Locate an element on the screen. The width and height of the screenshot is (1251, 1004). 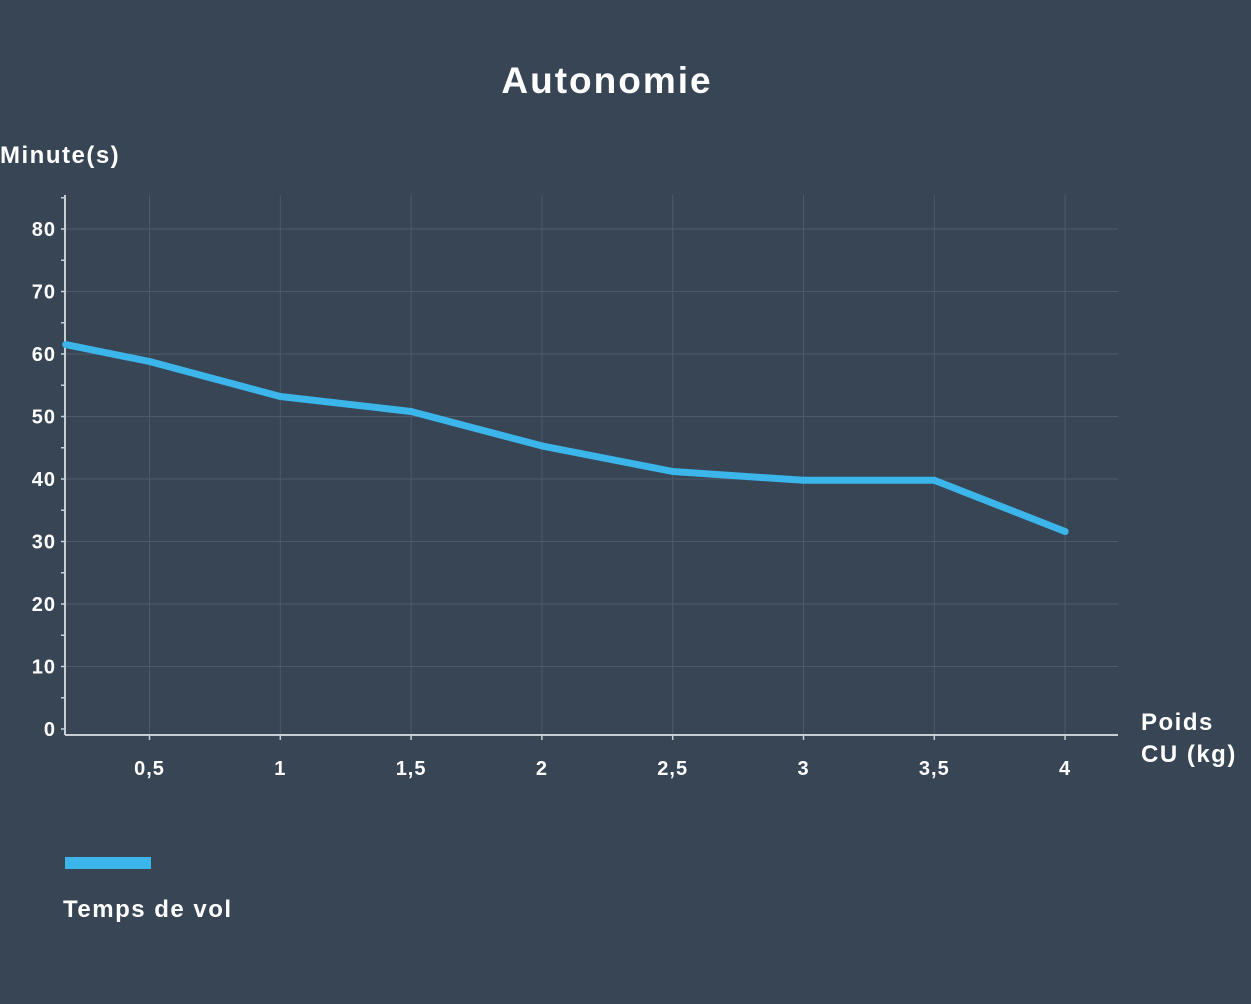
y-tick-label-70: 70 is located at coordinates (44, 293).